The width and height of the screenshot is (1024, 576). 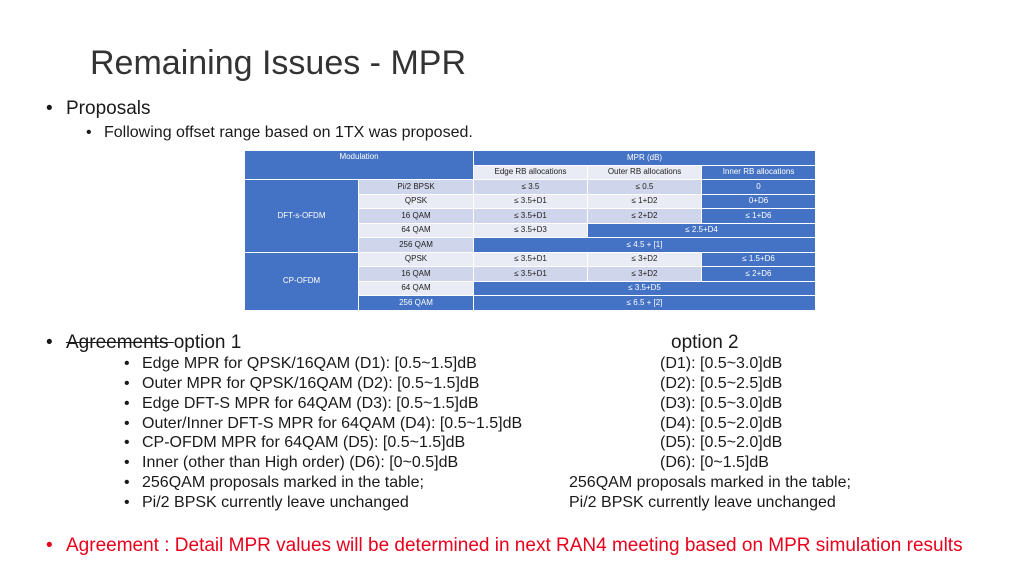 I want to click on agreement-item-option2: (D6): [0~1.5]dB, so click(x=714, y=462).